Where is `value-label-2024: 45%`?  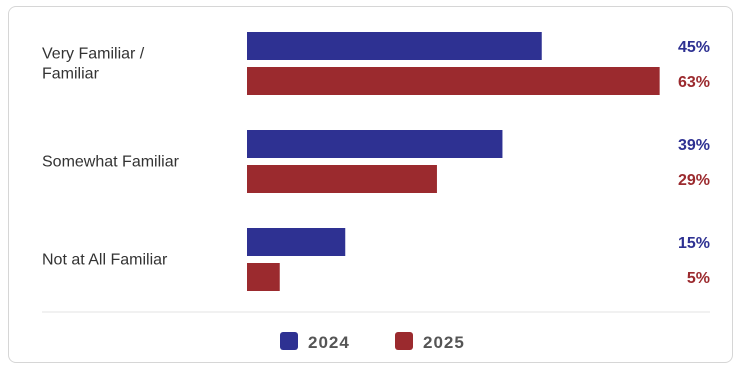
value-label-2024: 45% is located at coordinates (694, 47).